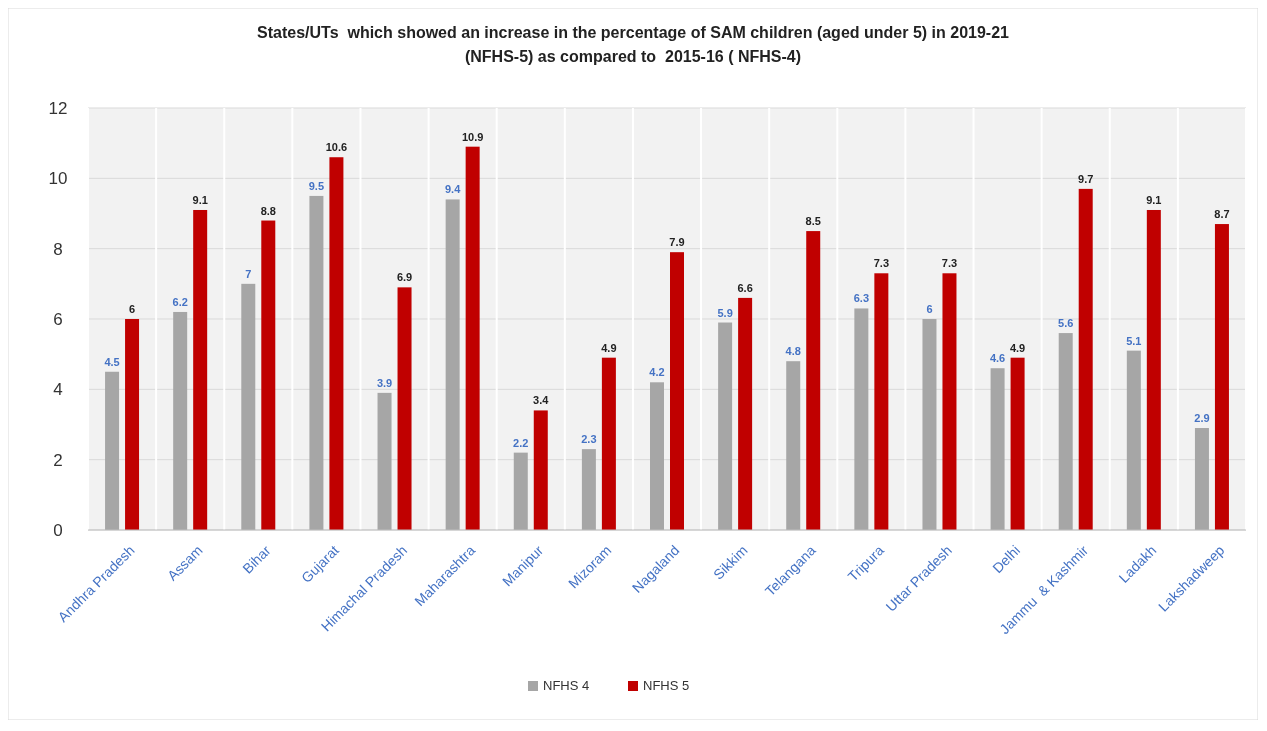 Image resolution: width=1267 pixels, height=731 pixels. I want to click on legend-label: NFHS 4, so click(566, 685).